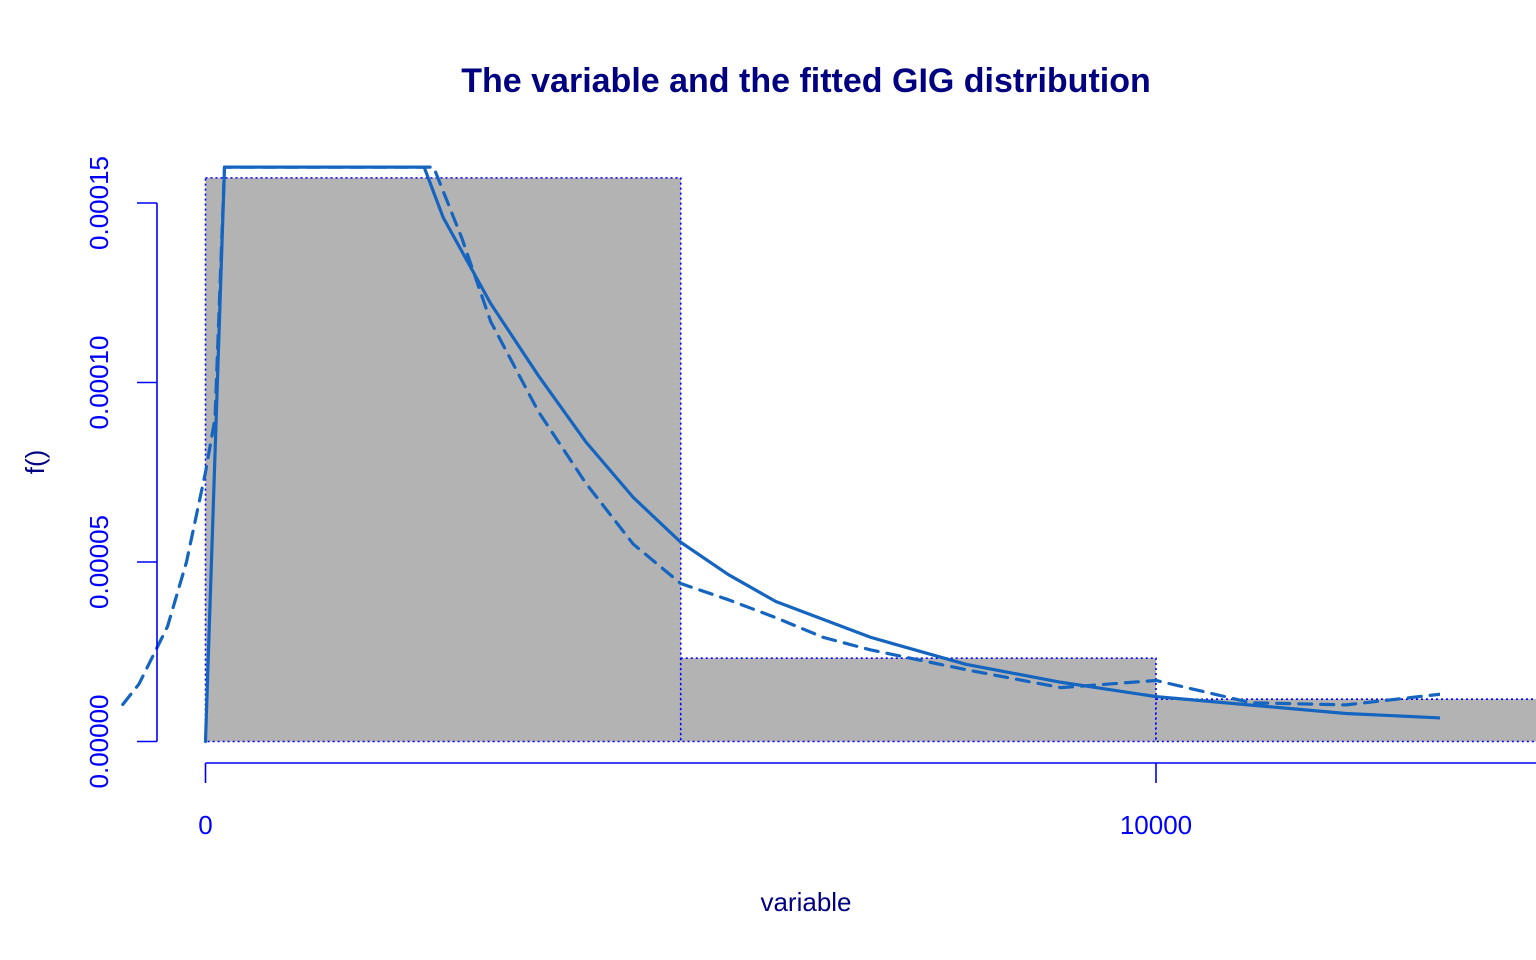  Describe the element at coordinates (867, 801) in the screenshot. I see `x-axis: 0100002000030000` at that location.